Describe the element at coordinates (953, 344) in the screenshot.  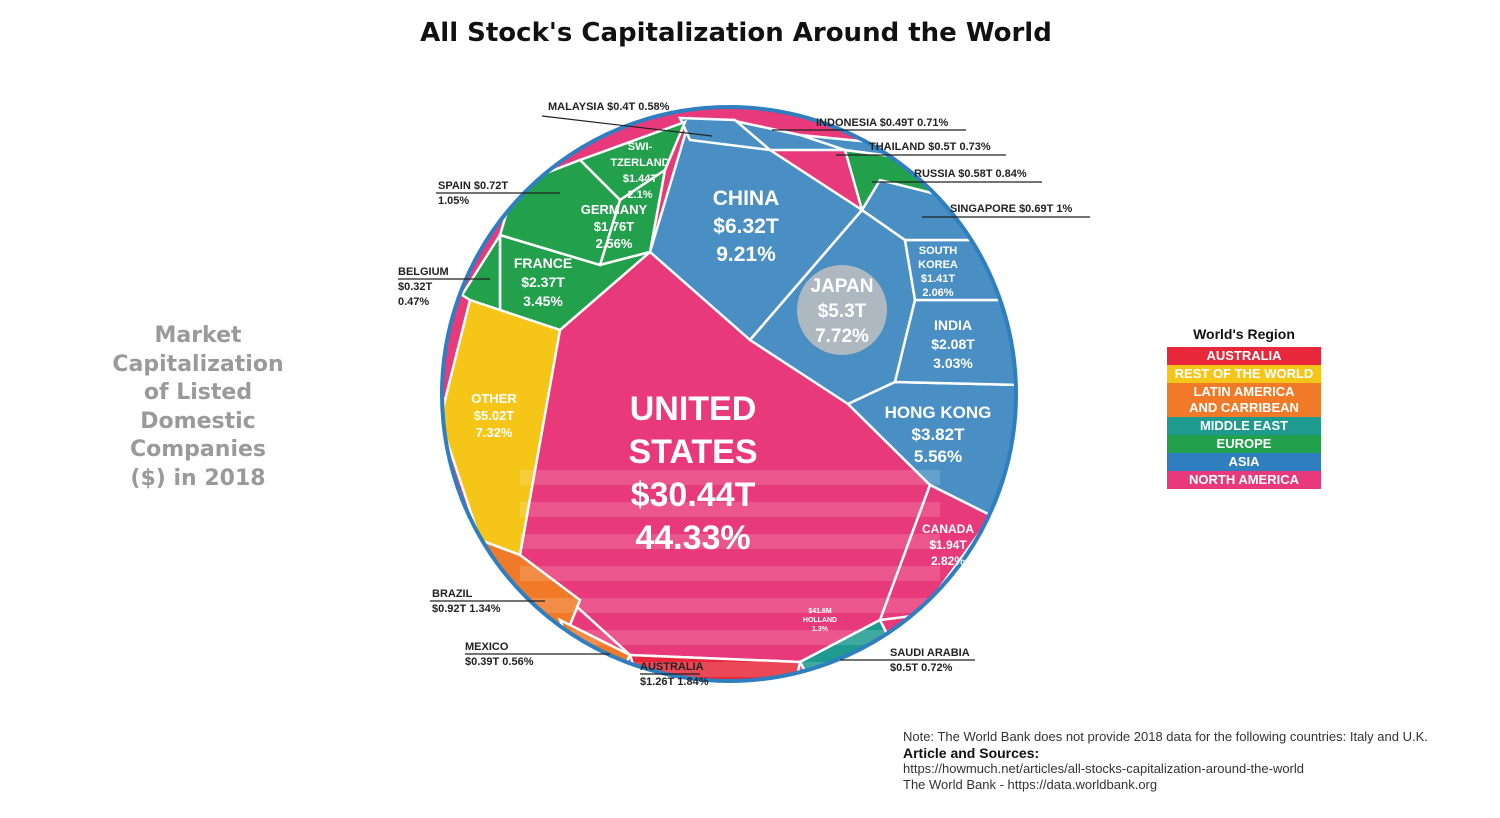
I see `label-india: INDIA $2.08T 3.03%` at that location.